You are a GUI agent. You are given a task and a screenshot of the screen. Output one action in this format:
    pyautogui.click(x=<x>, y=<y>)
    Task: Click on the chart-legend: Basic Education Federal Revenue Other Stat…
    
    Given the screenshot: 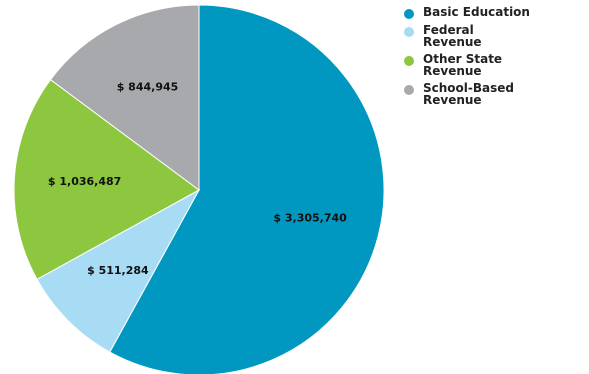 What is the action you would take?
    pyautogui.click(x=495, y=58)
    